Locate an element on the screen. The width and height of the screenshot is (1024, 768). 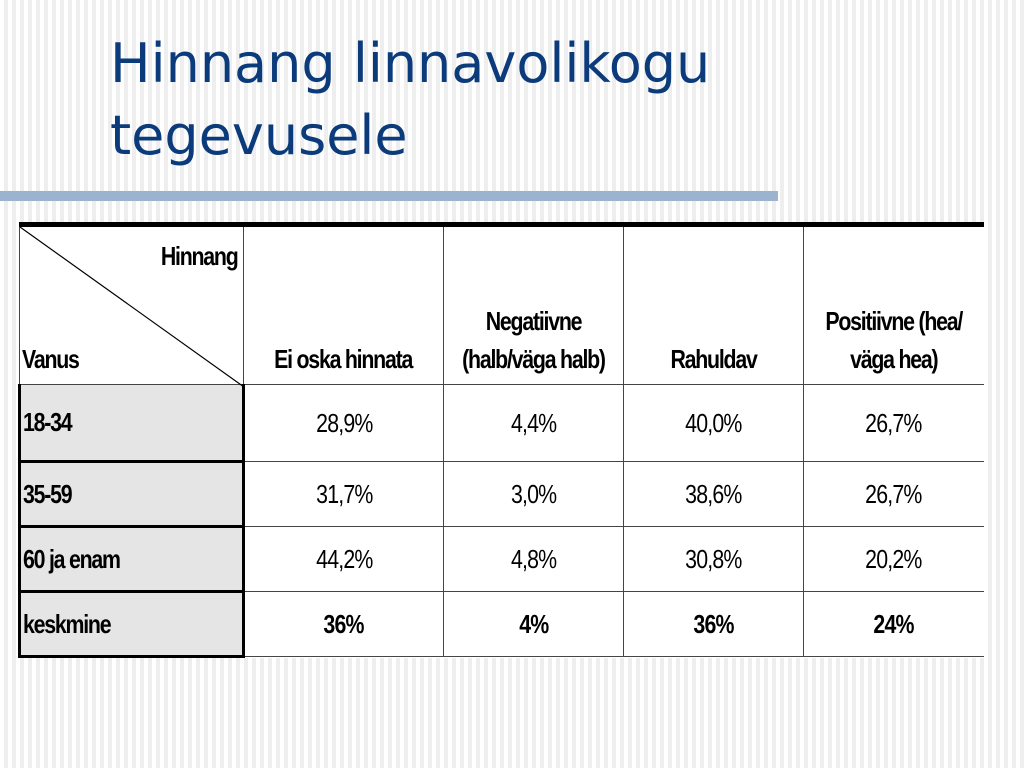
column-header-rahuldav: Rahuldav is located at coordinates (713, 303).